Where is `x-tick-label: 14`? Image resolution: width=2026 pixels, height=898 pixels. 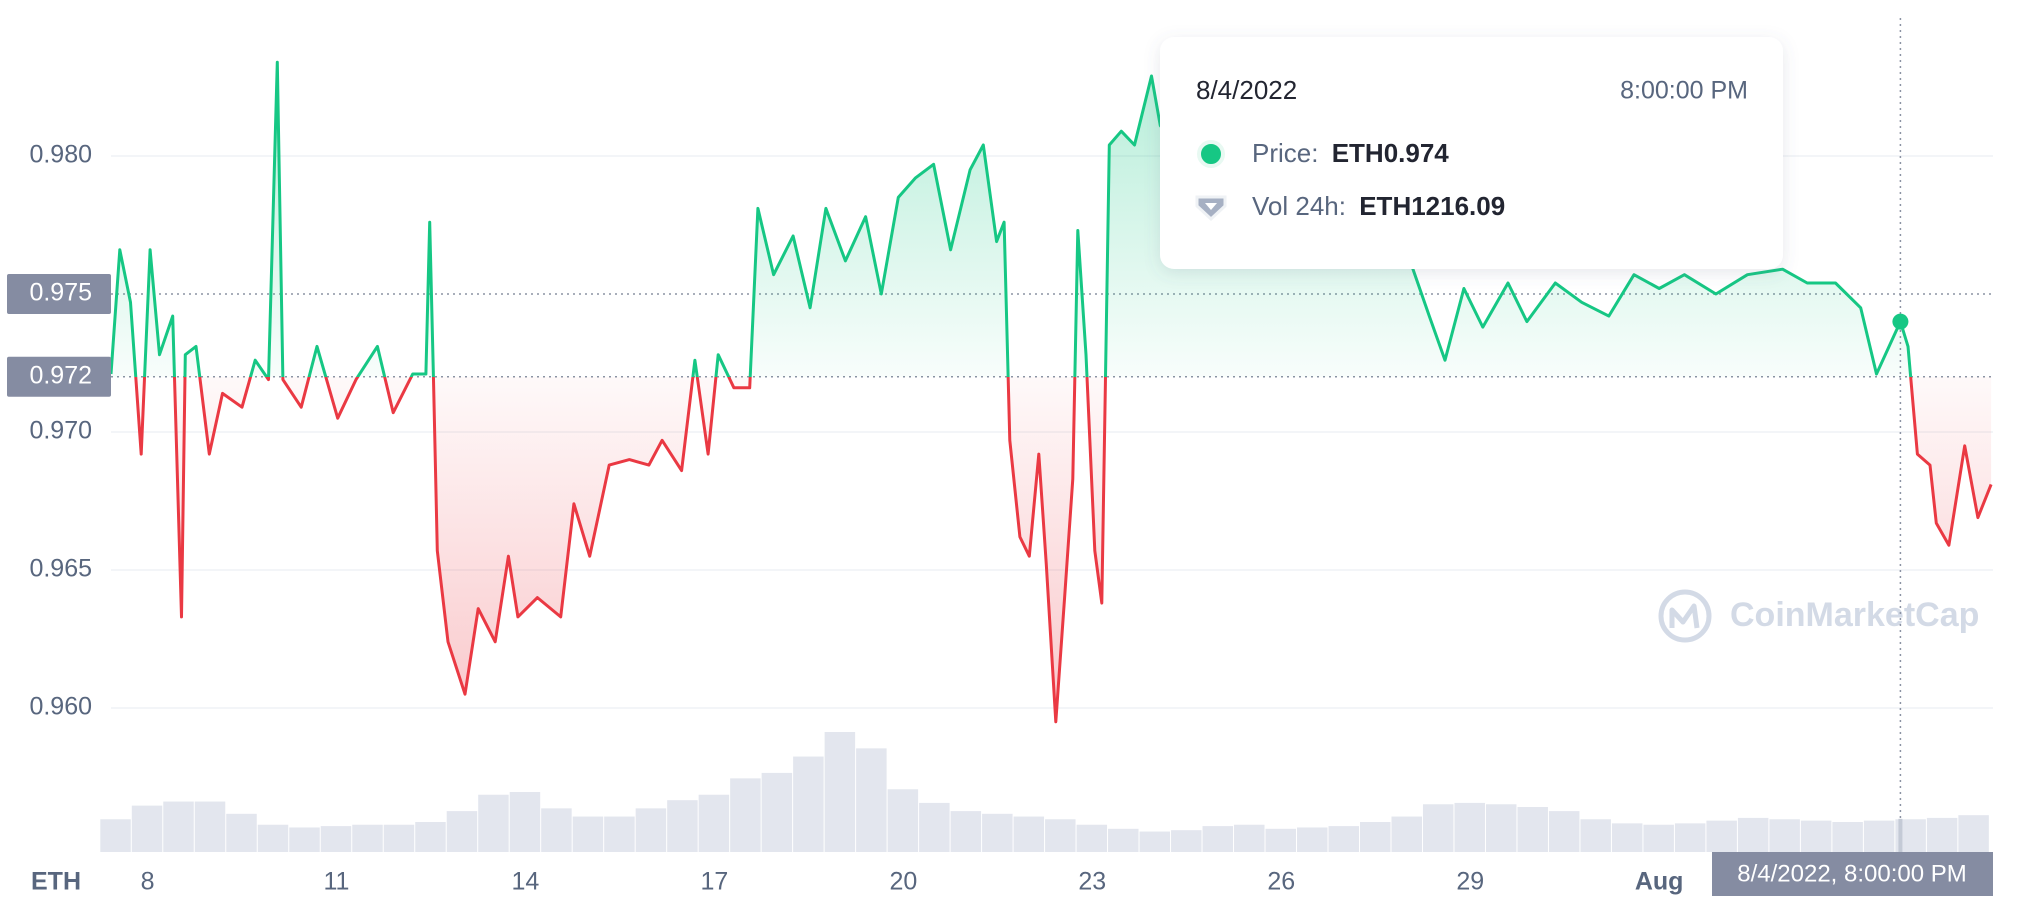
x-tick-label: 14 is located at coordinates (526, 882).